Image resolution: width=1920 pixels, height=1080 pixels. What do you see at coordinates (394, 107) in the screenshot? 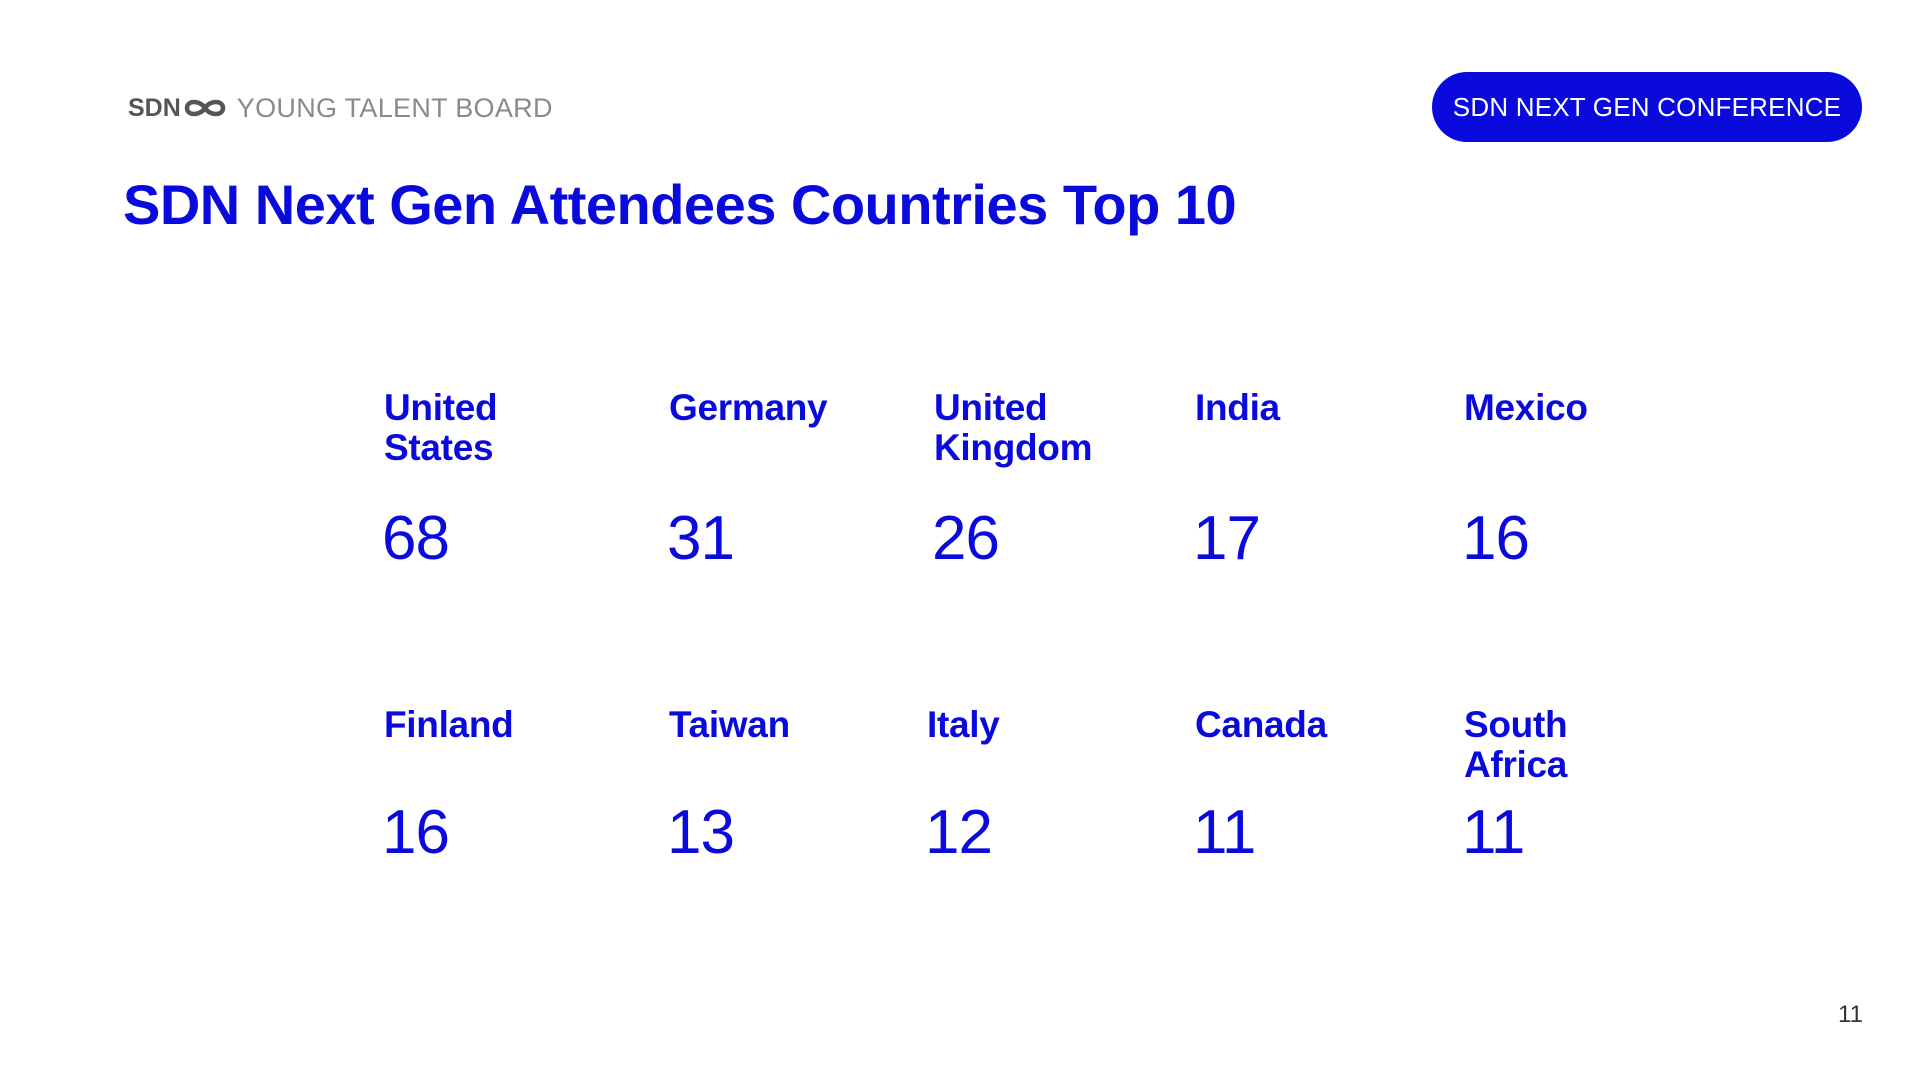
I see `brand-subtitle: YOUNG TALENT BOARD` at bounding box center [394, 107].